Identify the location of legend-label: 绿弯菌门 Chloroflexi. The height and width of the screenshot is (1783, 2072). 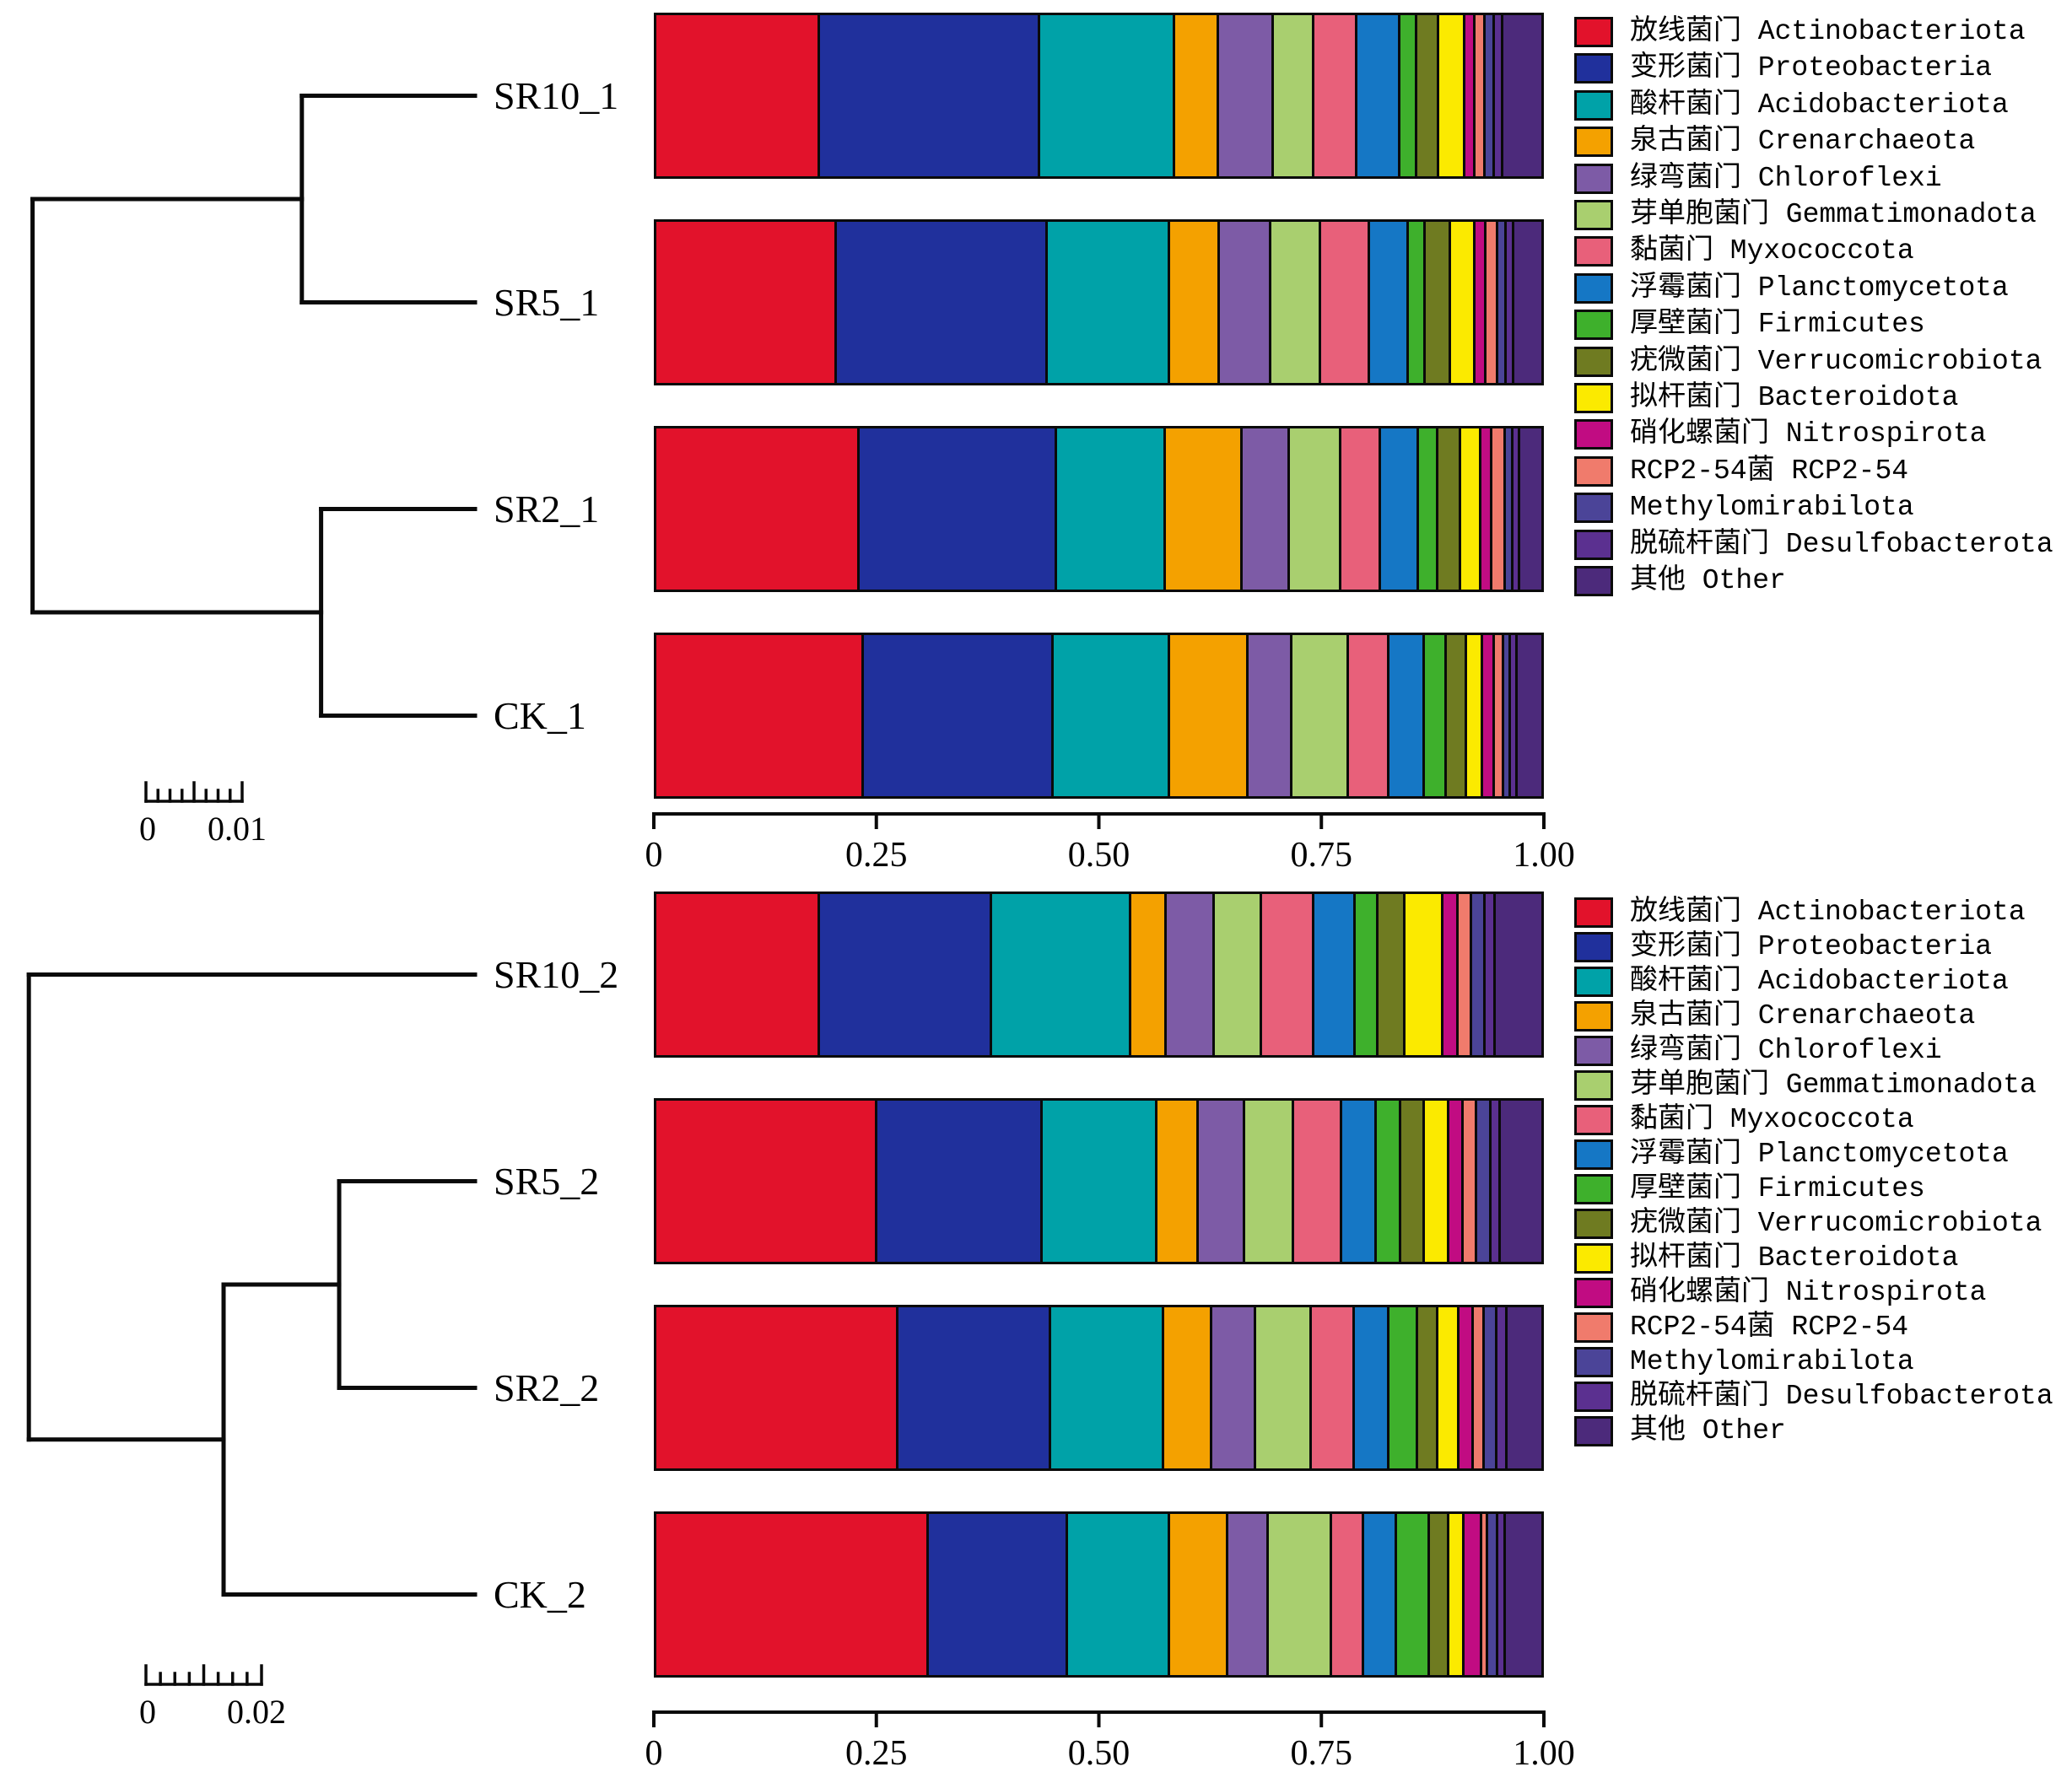
(1786, 178).